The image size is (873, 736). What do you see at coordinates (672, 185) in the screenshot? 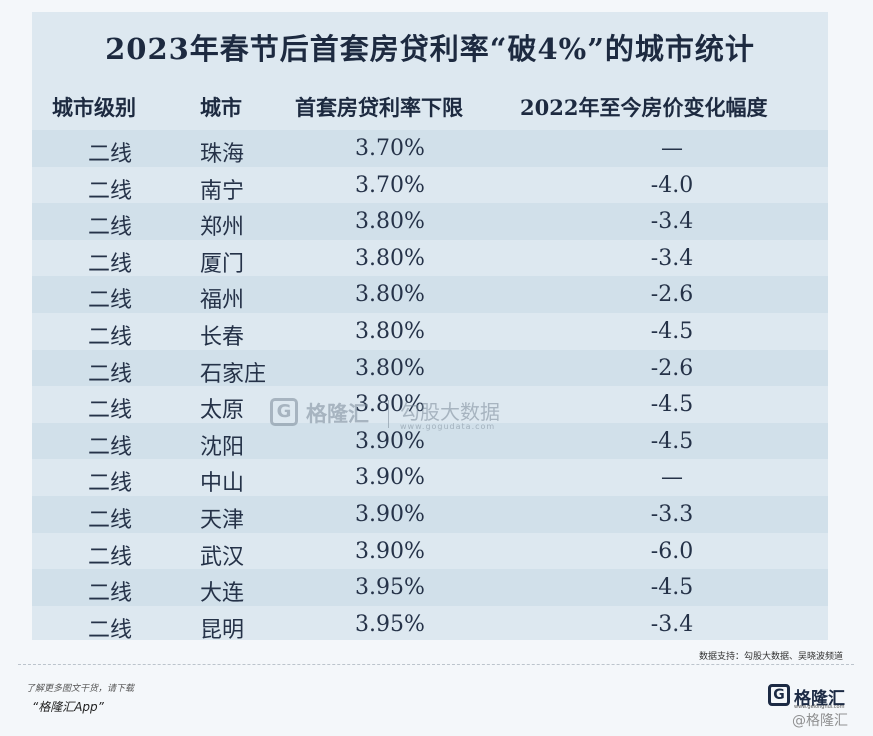
I see `cell-change: -4.0` at bounding box center [672, 185].